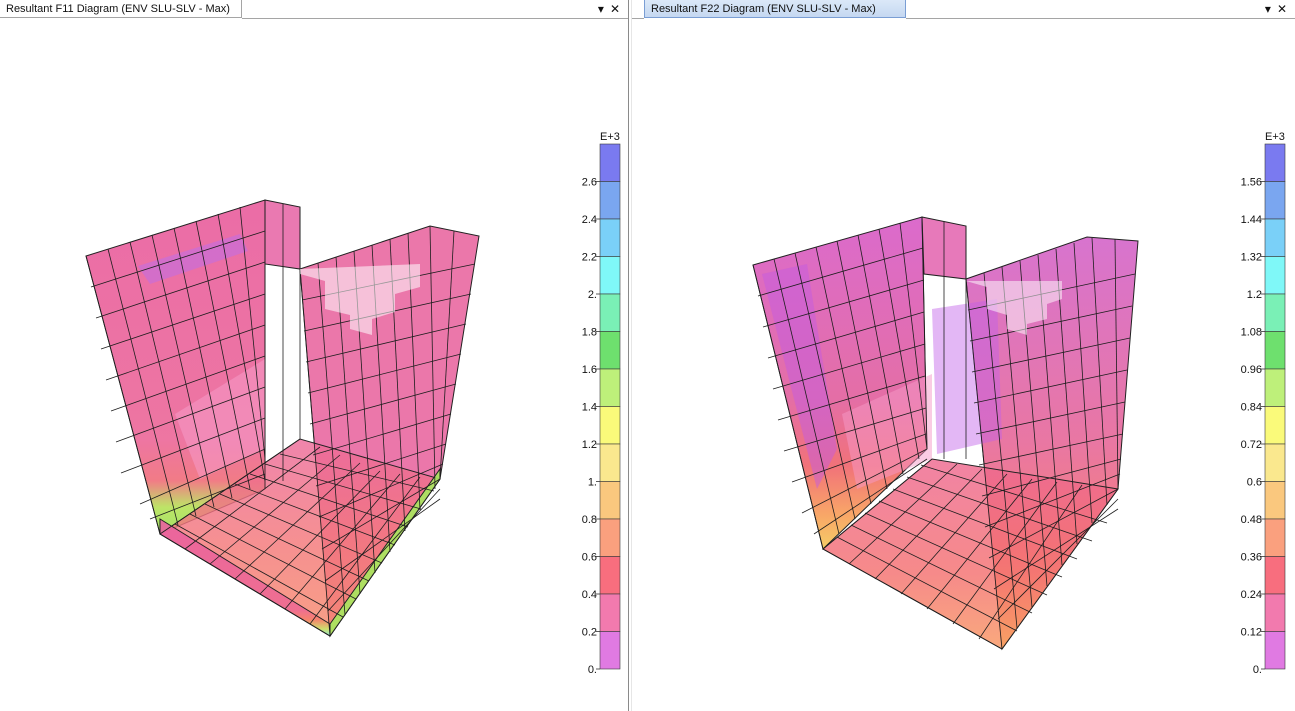 The height and width of the screenshot is (711, 1295). I want to click on legend-tick-label: 1.44, so click(1251, 220).